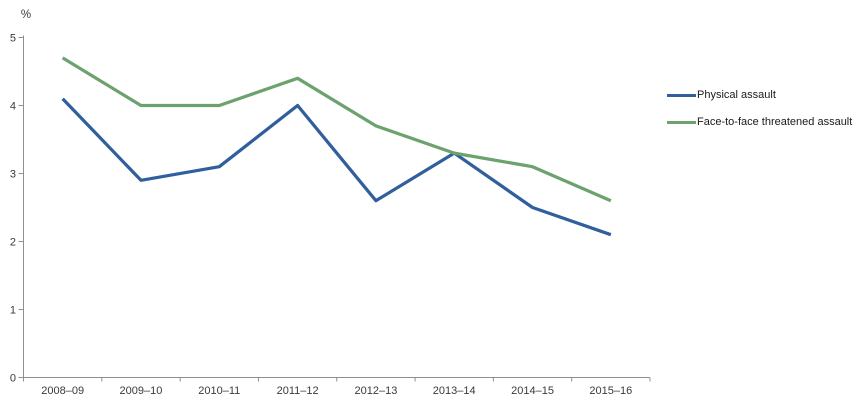 This screenshot has width=860, height=413. Describe the element at coordinates (13, 379) in the screenshot. I see `y-tick-label: 0` at that location.